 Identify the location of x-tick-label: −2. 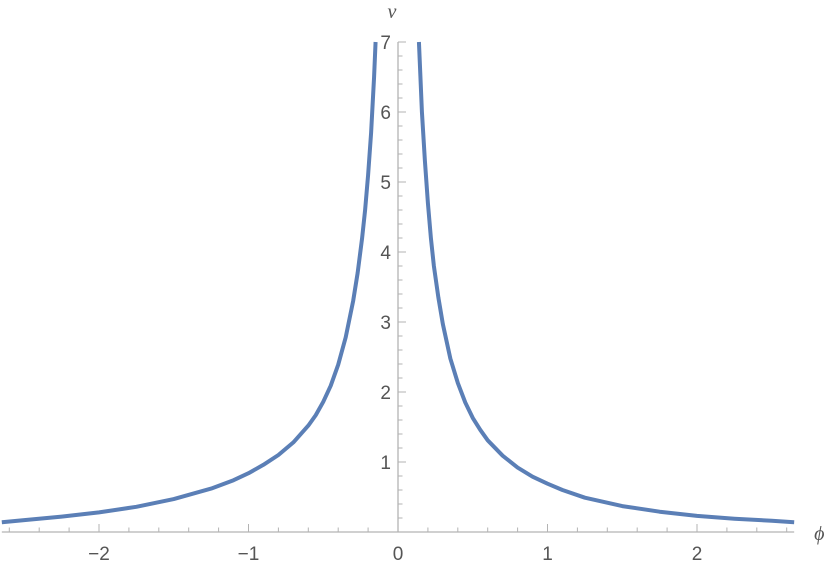
(99, 554).